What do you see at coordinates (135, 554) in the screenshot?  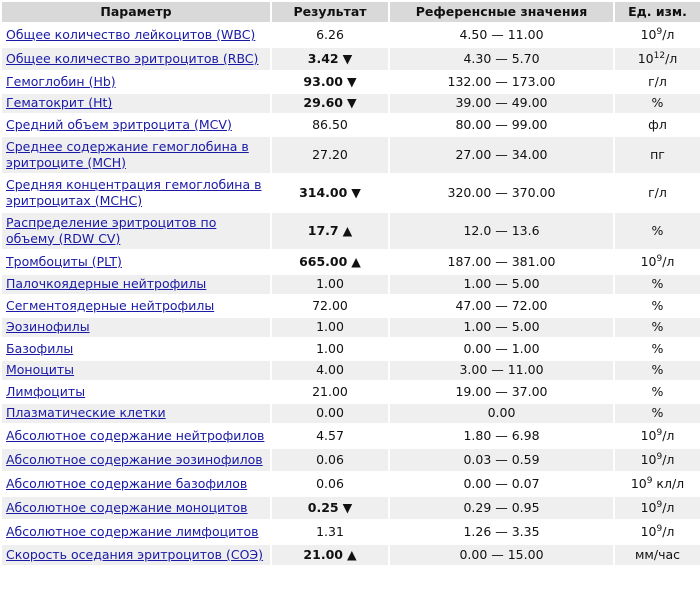 I see `parameter-link: Скорость оседания эритроцитов (СОЭ)` at bounding box center [135, 554].